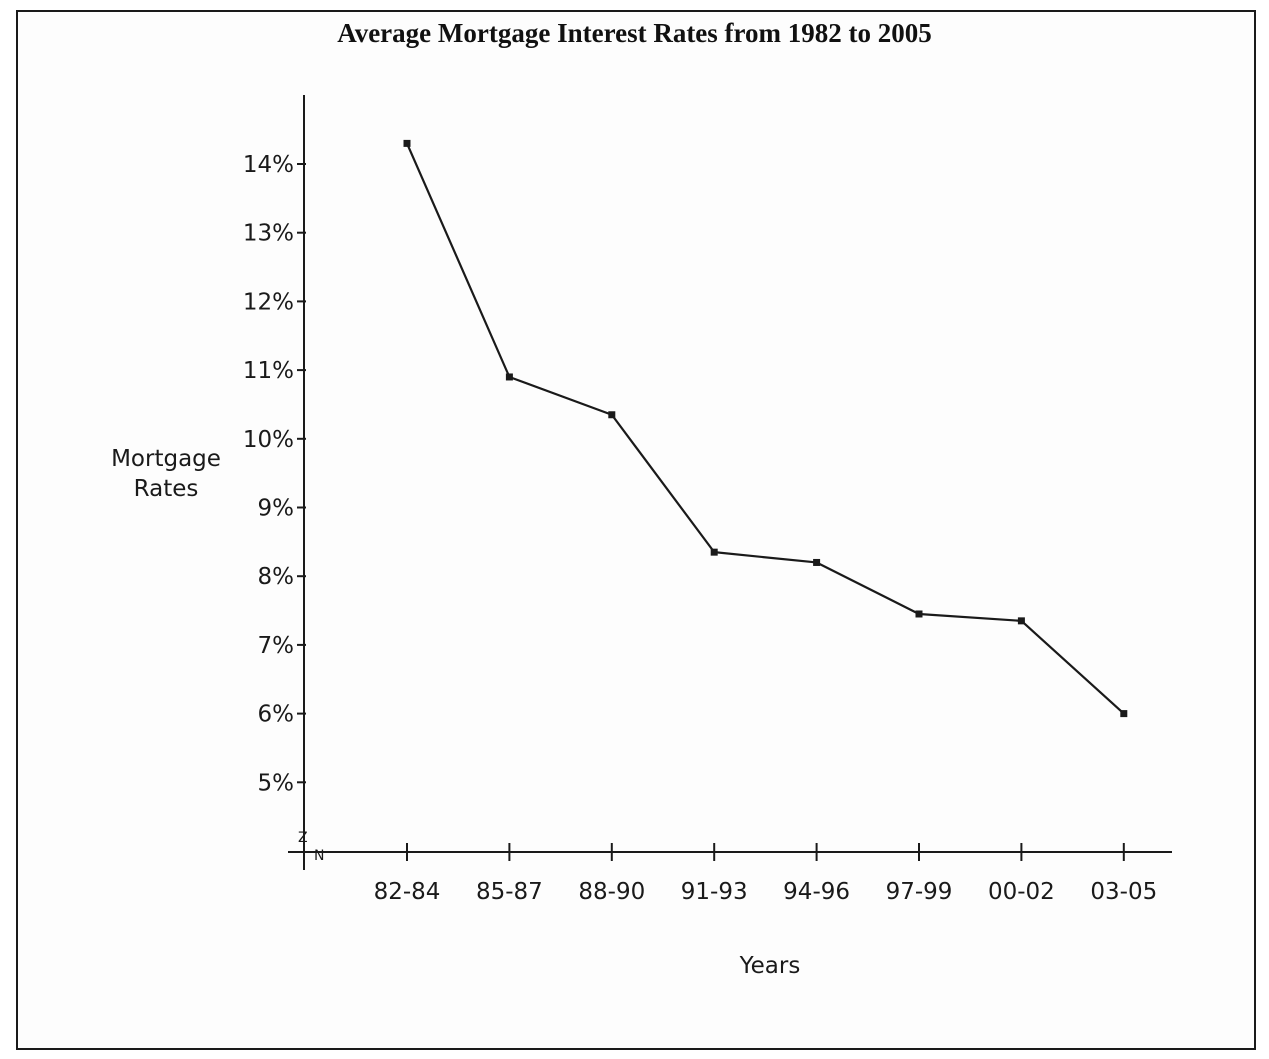 This screenshot has height=1059, width=1269. Describe the element at coordinates (166, 459) in the screenshot. I see `y-axis-label-line-1: Mortgage` at that location.